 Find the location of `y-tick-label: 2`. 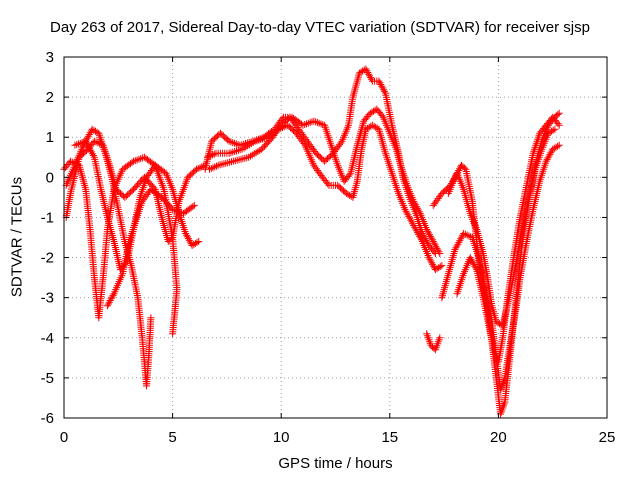

y-tick-label: 2 is located at coordinates (50, 97).